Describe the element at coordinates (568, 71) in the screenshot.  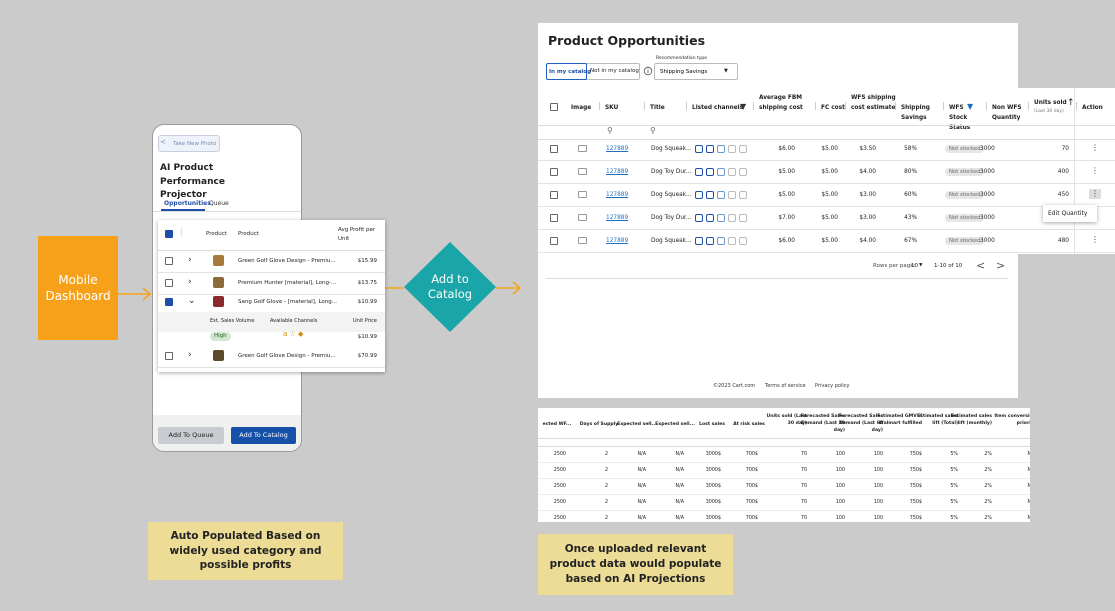
I see `toggle-in-catalog: In my catalog` at that location.